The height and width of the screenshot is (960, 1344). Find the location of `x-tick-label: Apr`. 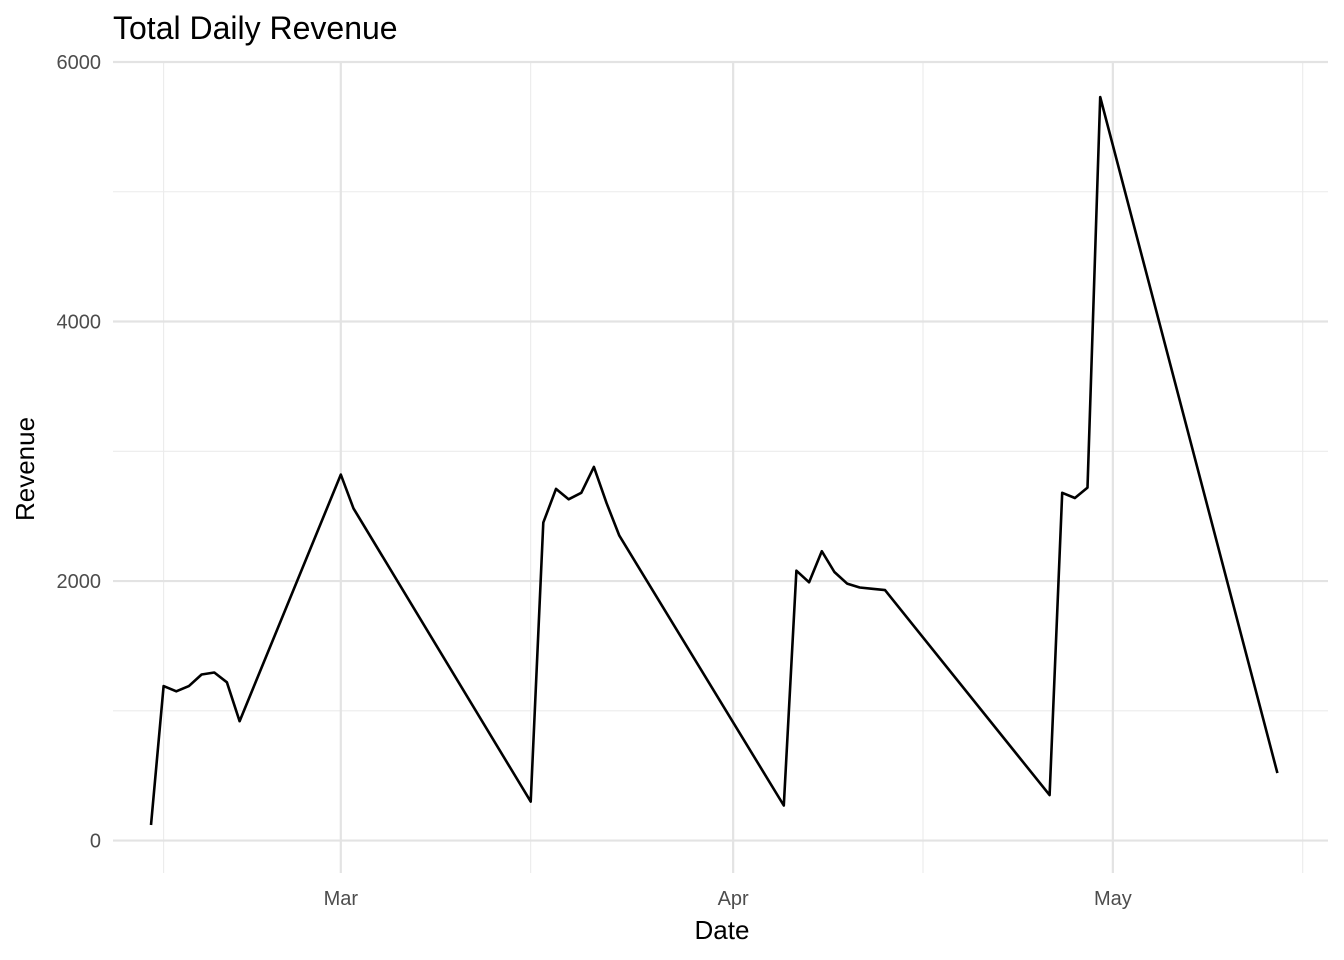

x-tick-label: Apr is located at coordinates (733, 899).